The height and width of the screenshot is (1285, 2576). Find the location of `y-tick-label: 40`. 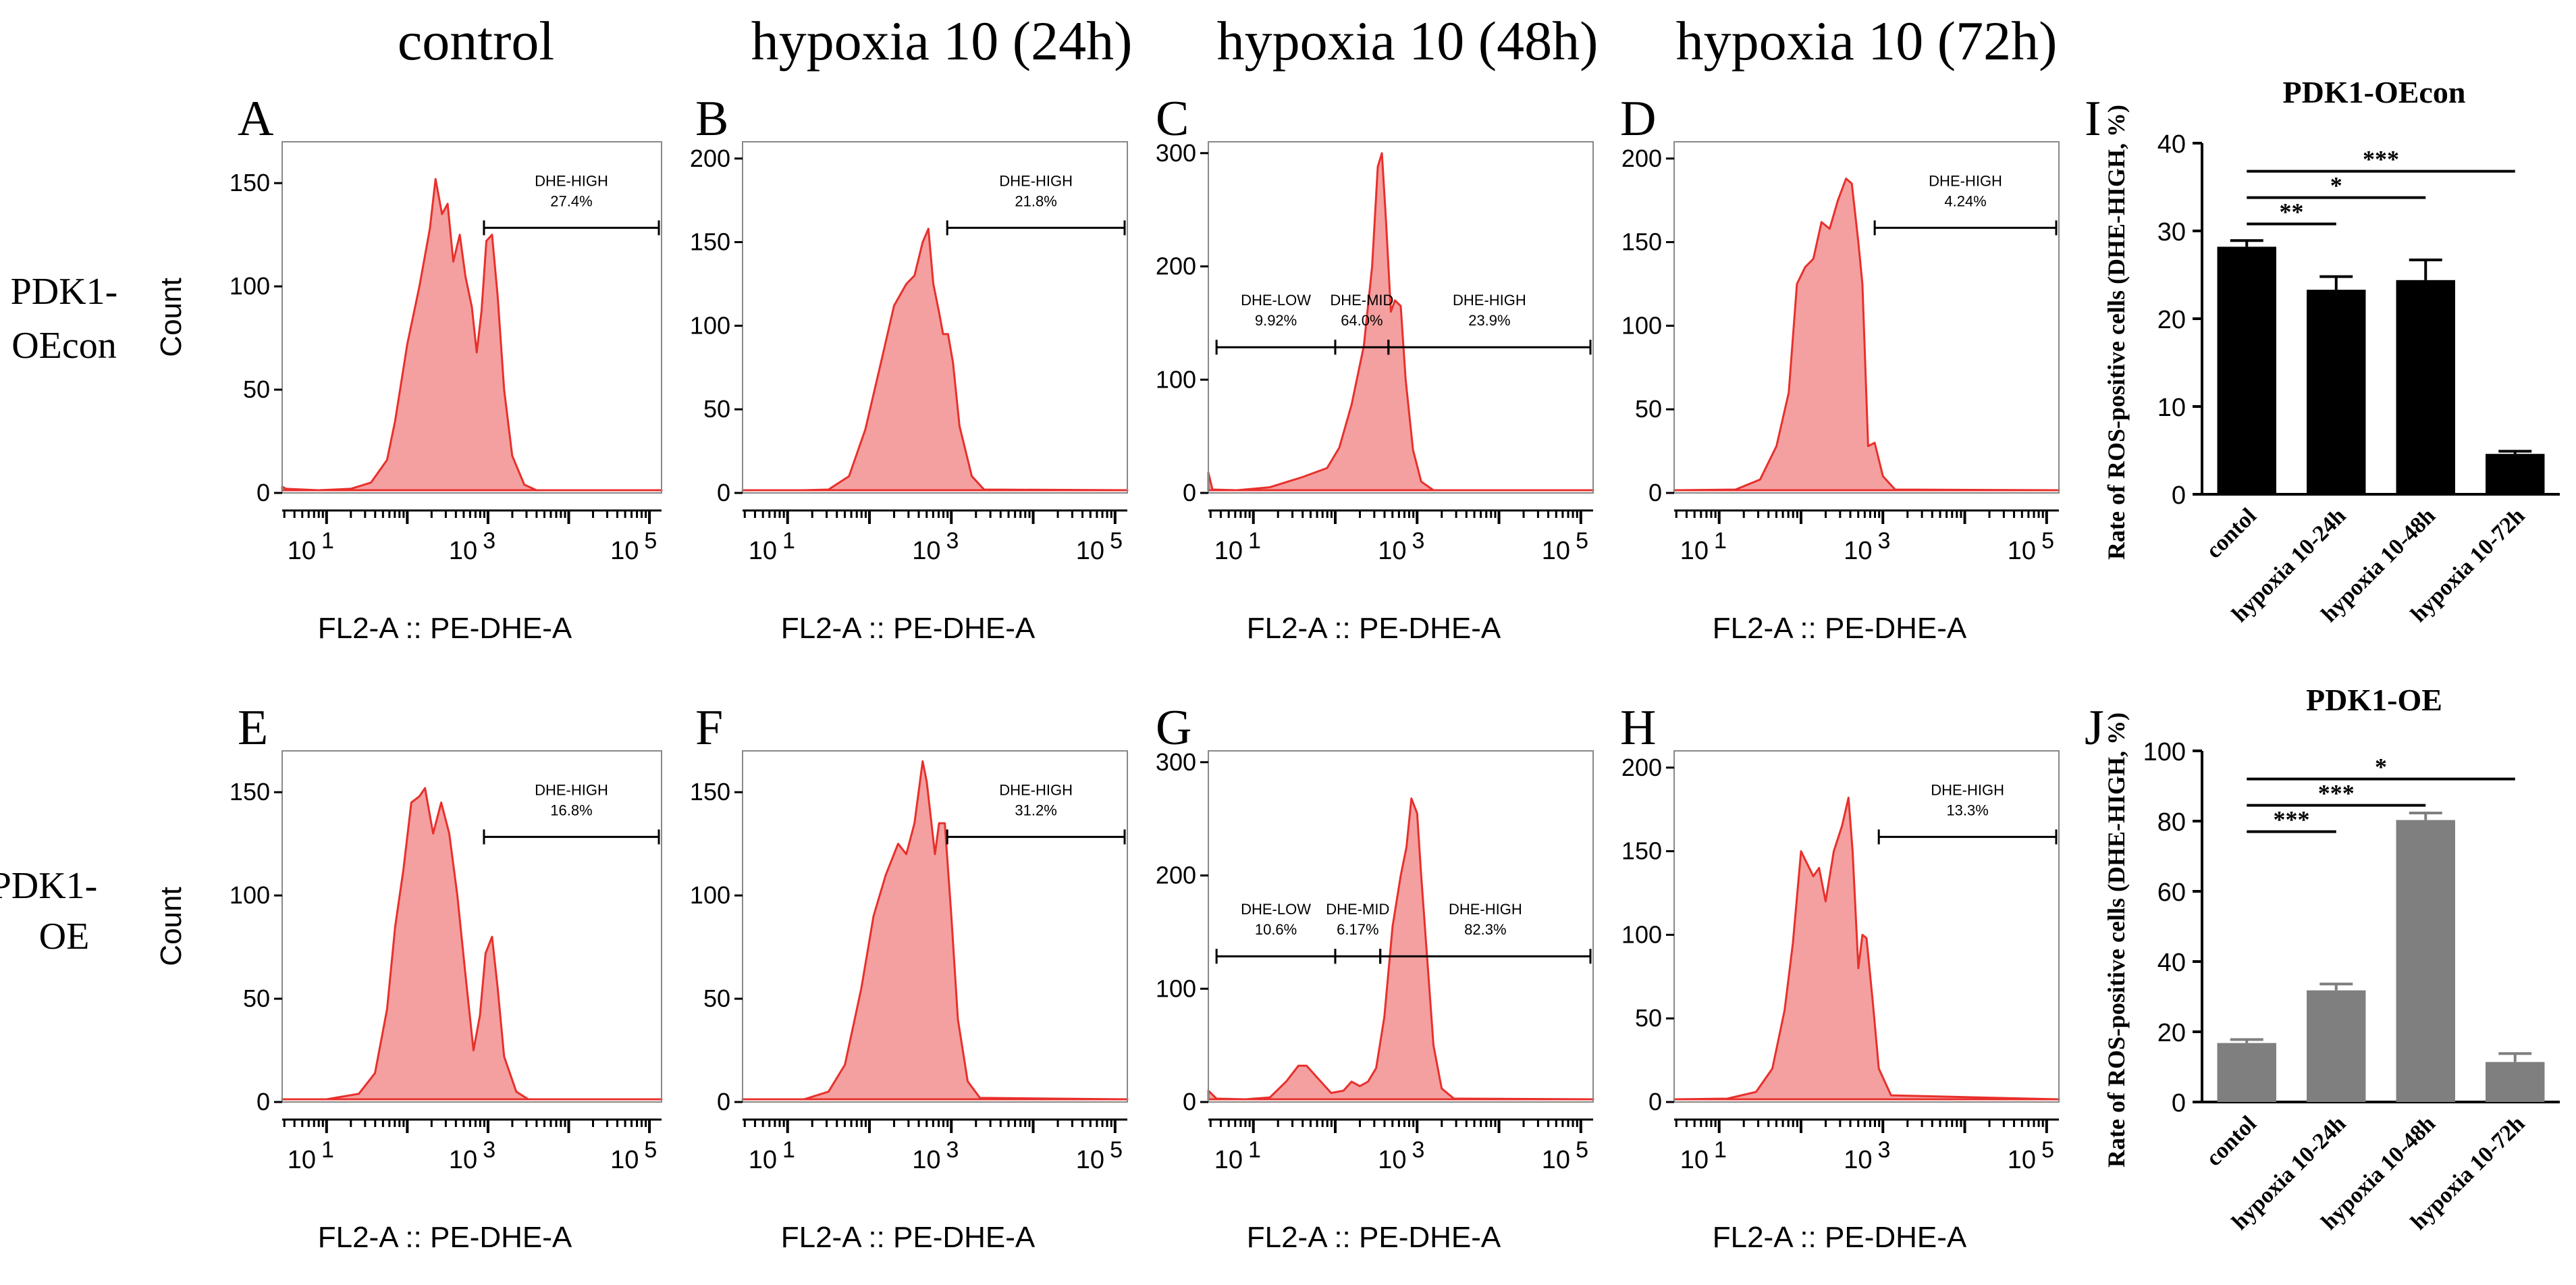

y-tick-label: 40 is located at coordinates (2171, 144).